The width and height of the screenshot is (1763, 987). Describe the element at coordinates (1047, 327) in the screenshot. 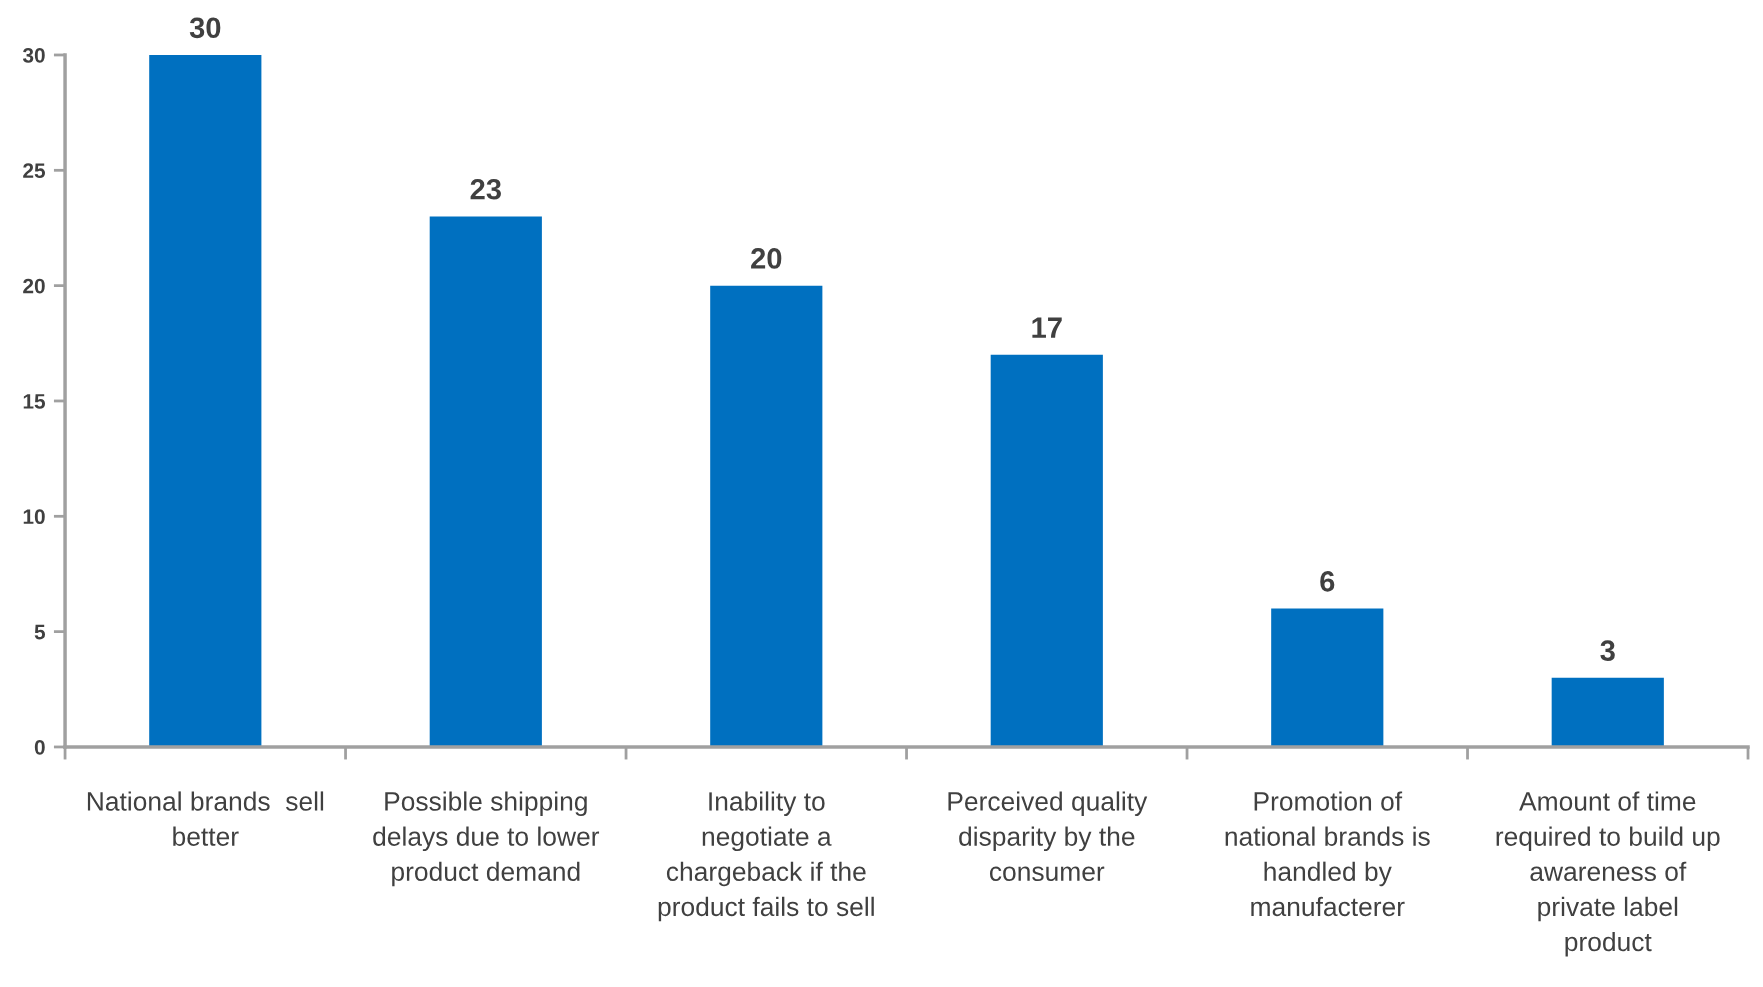

I see `data-label: 17` at that location.